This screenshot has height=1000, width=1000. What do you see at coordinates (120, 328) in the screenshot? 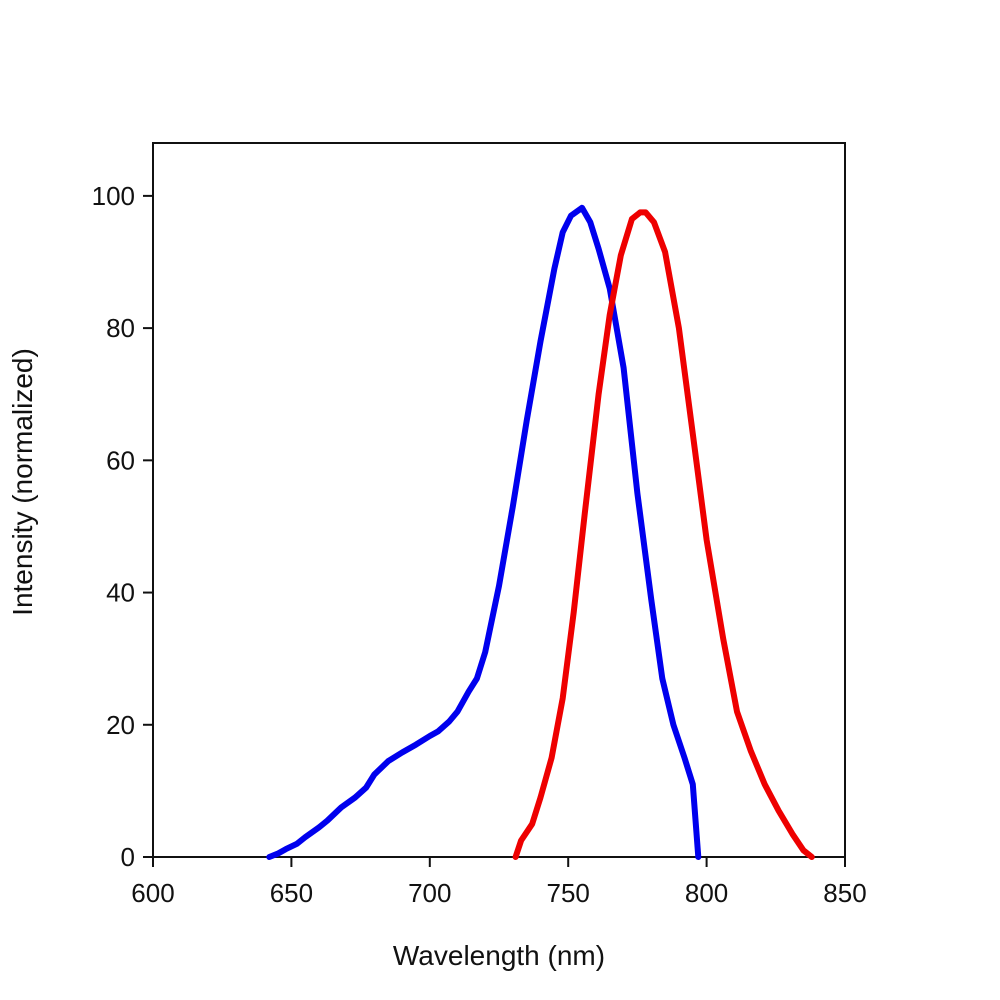
I see `y-tick-label: 80` at bounding box center [120, 328].